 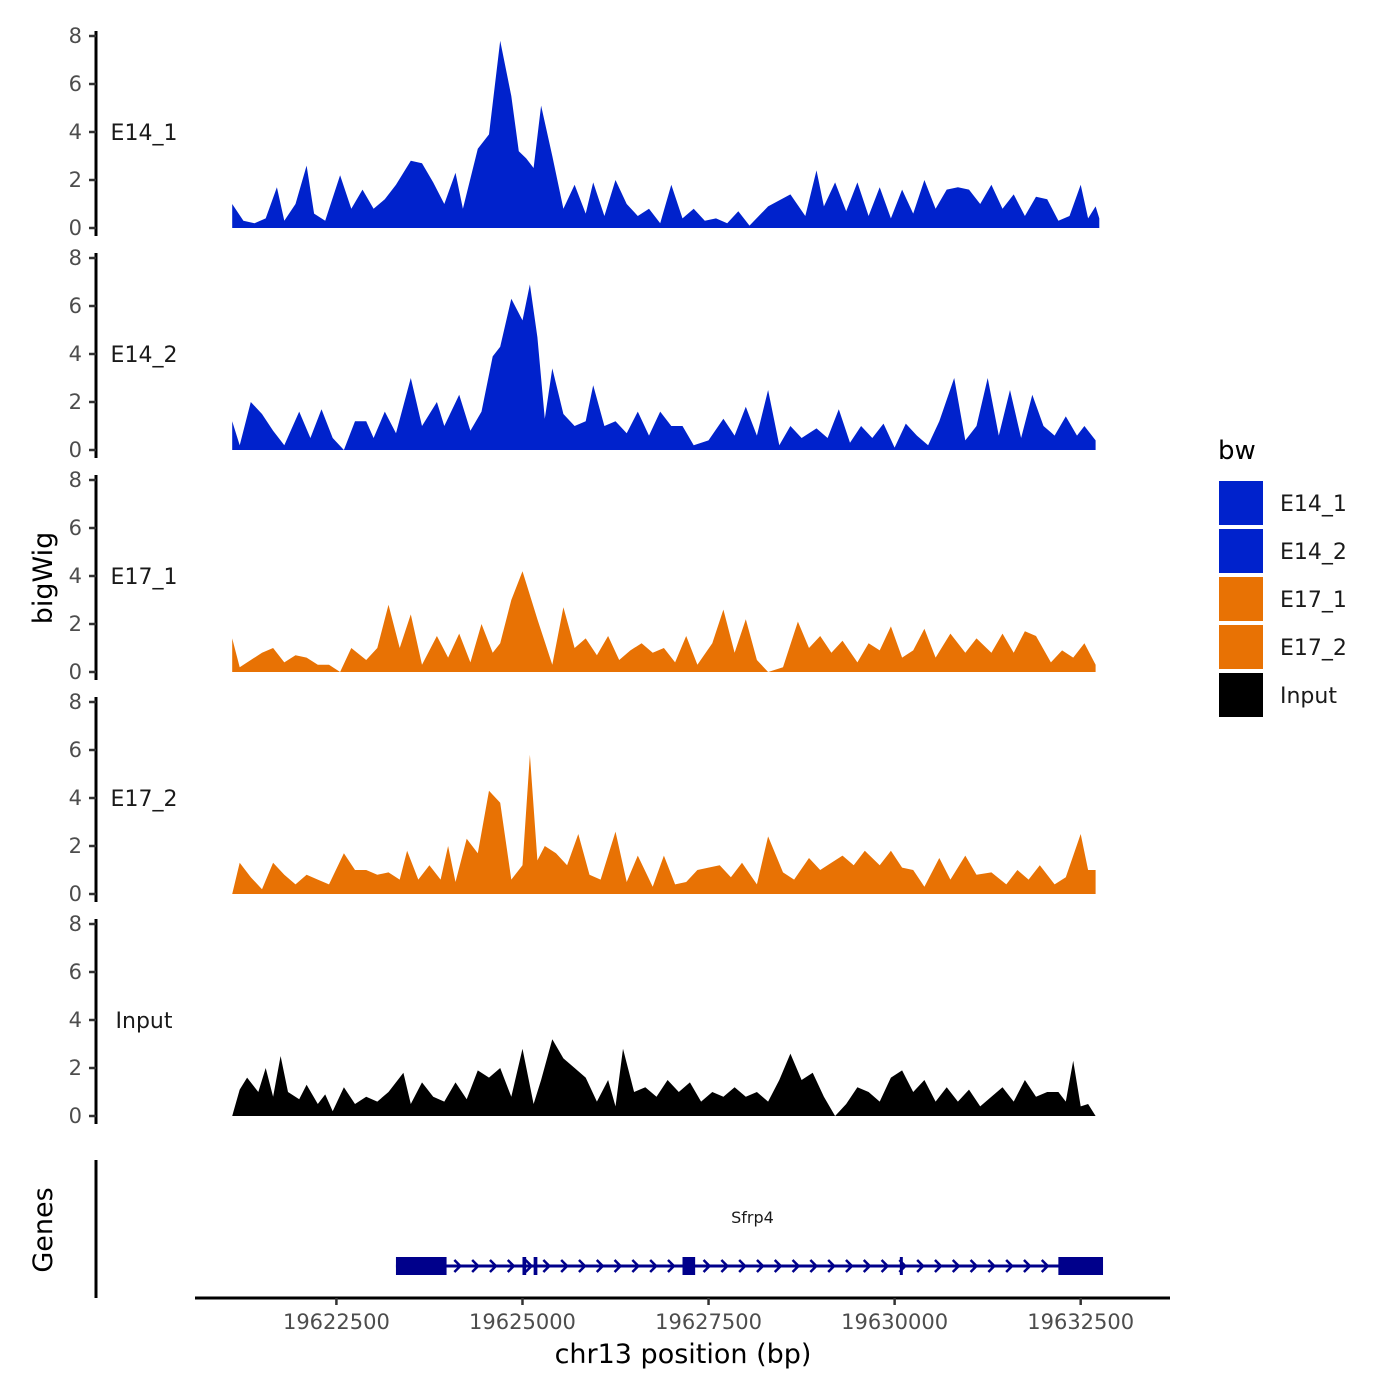 What do you see at coordinates (1308, 696) in the screenshot?
I see `legend-label: Input` at bounding box center [1308, 696].